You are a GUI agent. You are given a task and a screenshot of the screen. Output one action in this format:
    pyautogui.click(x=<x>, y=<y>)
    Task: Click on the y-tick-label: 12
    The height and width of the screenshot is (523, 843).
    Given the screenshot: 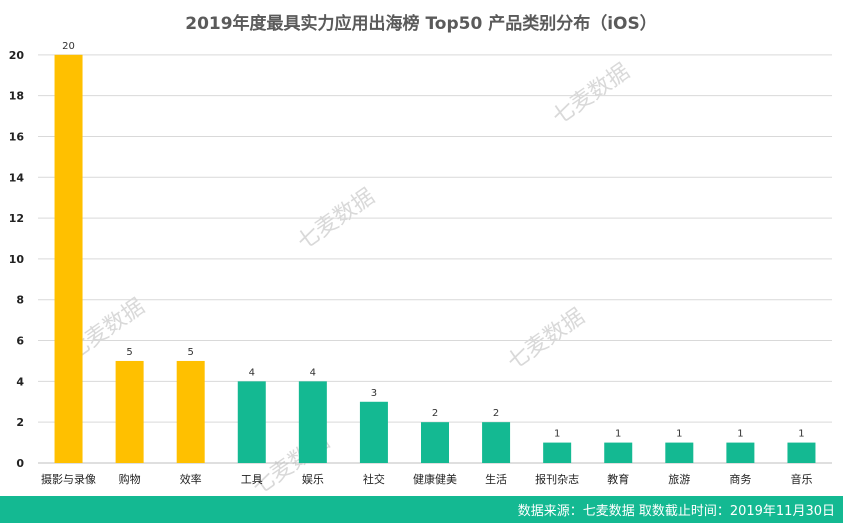 What is the action you would take?
    pyautogui.click(x=16, y=218)
    